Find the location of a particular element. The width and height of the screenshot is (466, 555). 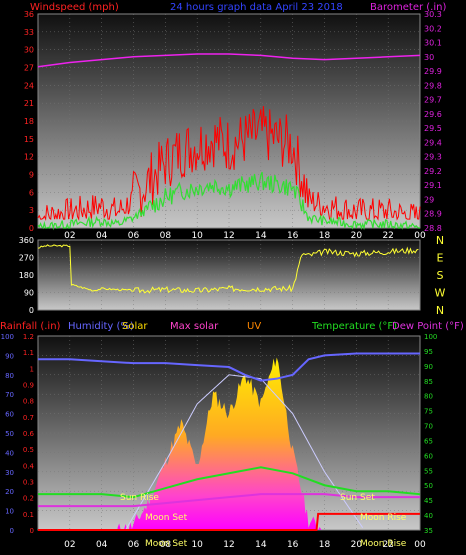

barometer-label: Barometer (.in) is located at coordinates (408, 7).